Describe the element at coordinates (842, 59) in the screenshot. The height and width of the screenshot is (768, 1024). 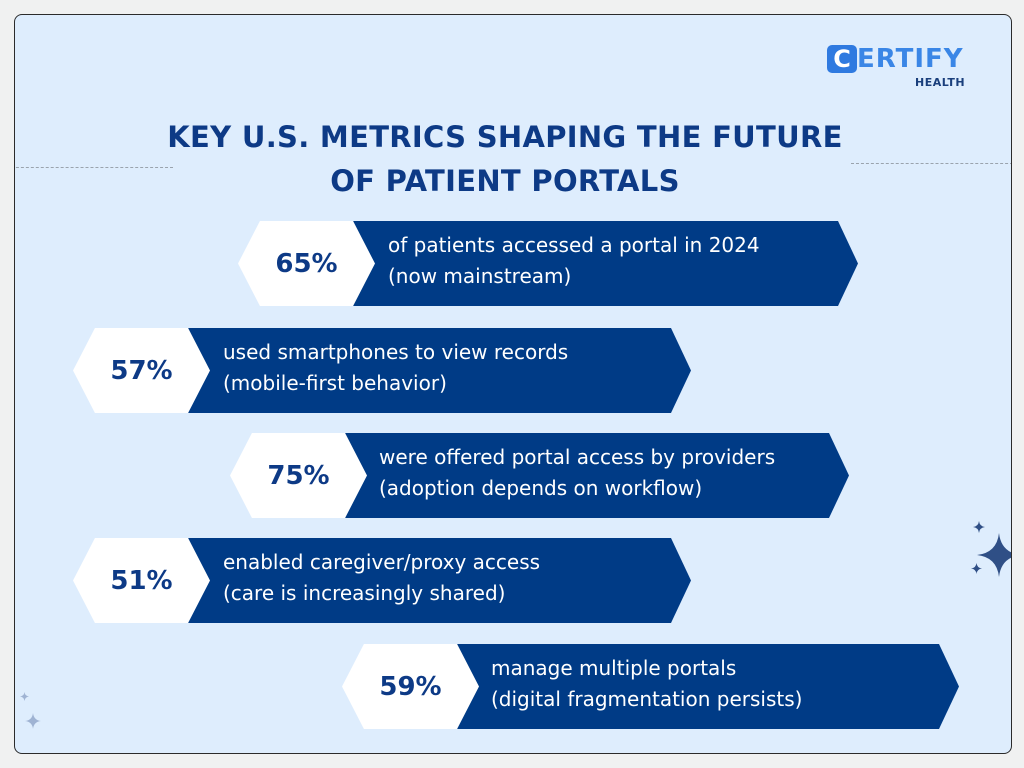
I see `logo-letter: C` at that location.